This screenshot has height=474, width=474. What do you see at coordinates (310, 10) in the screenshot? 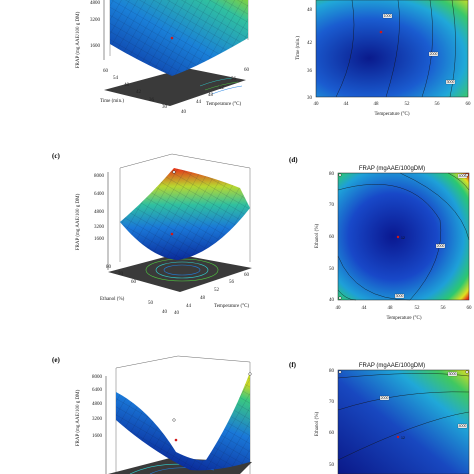
I see `y-tick: 48` at bounding box center [310, 10].